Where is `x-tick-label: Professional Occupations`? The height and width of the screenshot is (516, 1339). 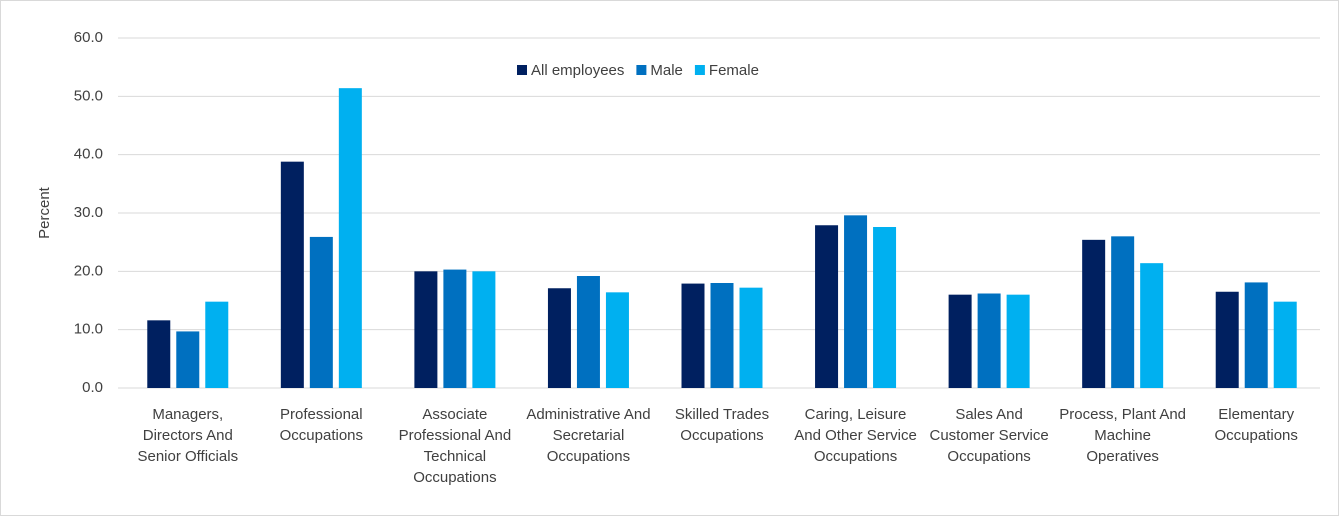
x-tick-label: Professional Occupations is located at coordinates (321, 425).